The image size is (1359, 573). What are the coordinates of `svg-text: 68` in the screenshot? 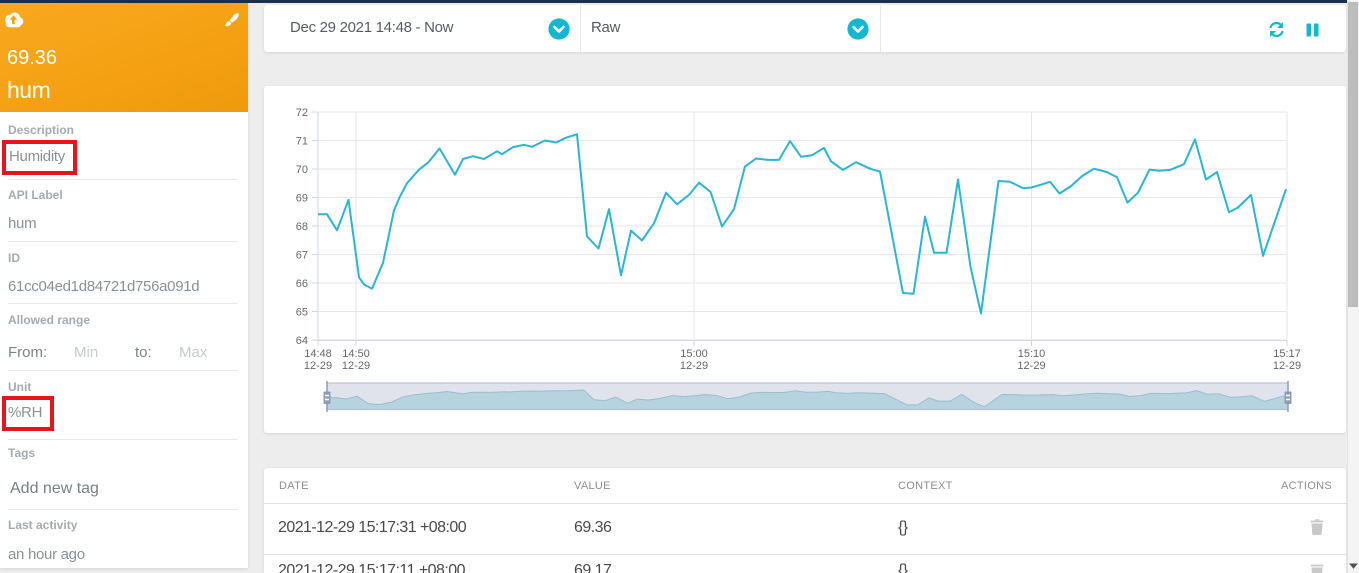 It's located at (302, 227).